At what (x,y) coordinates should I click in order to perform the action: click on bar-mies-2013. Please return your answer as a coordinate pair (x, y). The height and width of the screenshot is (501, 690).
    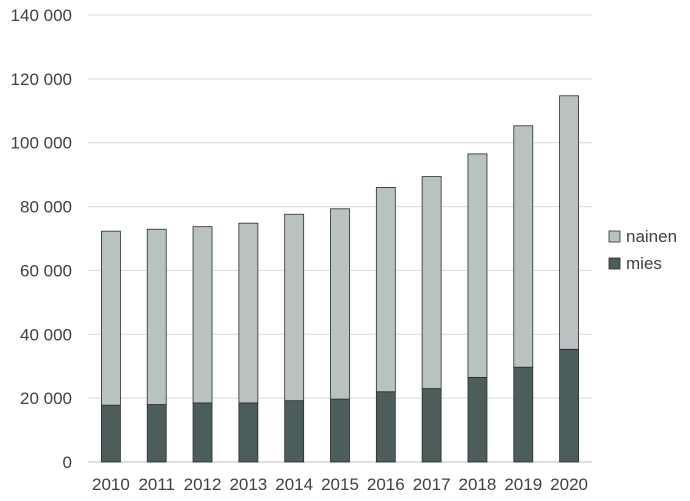
    Looking at the image, I should click on (248, 432).